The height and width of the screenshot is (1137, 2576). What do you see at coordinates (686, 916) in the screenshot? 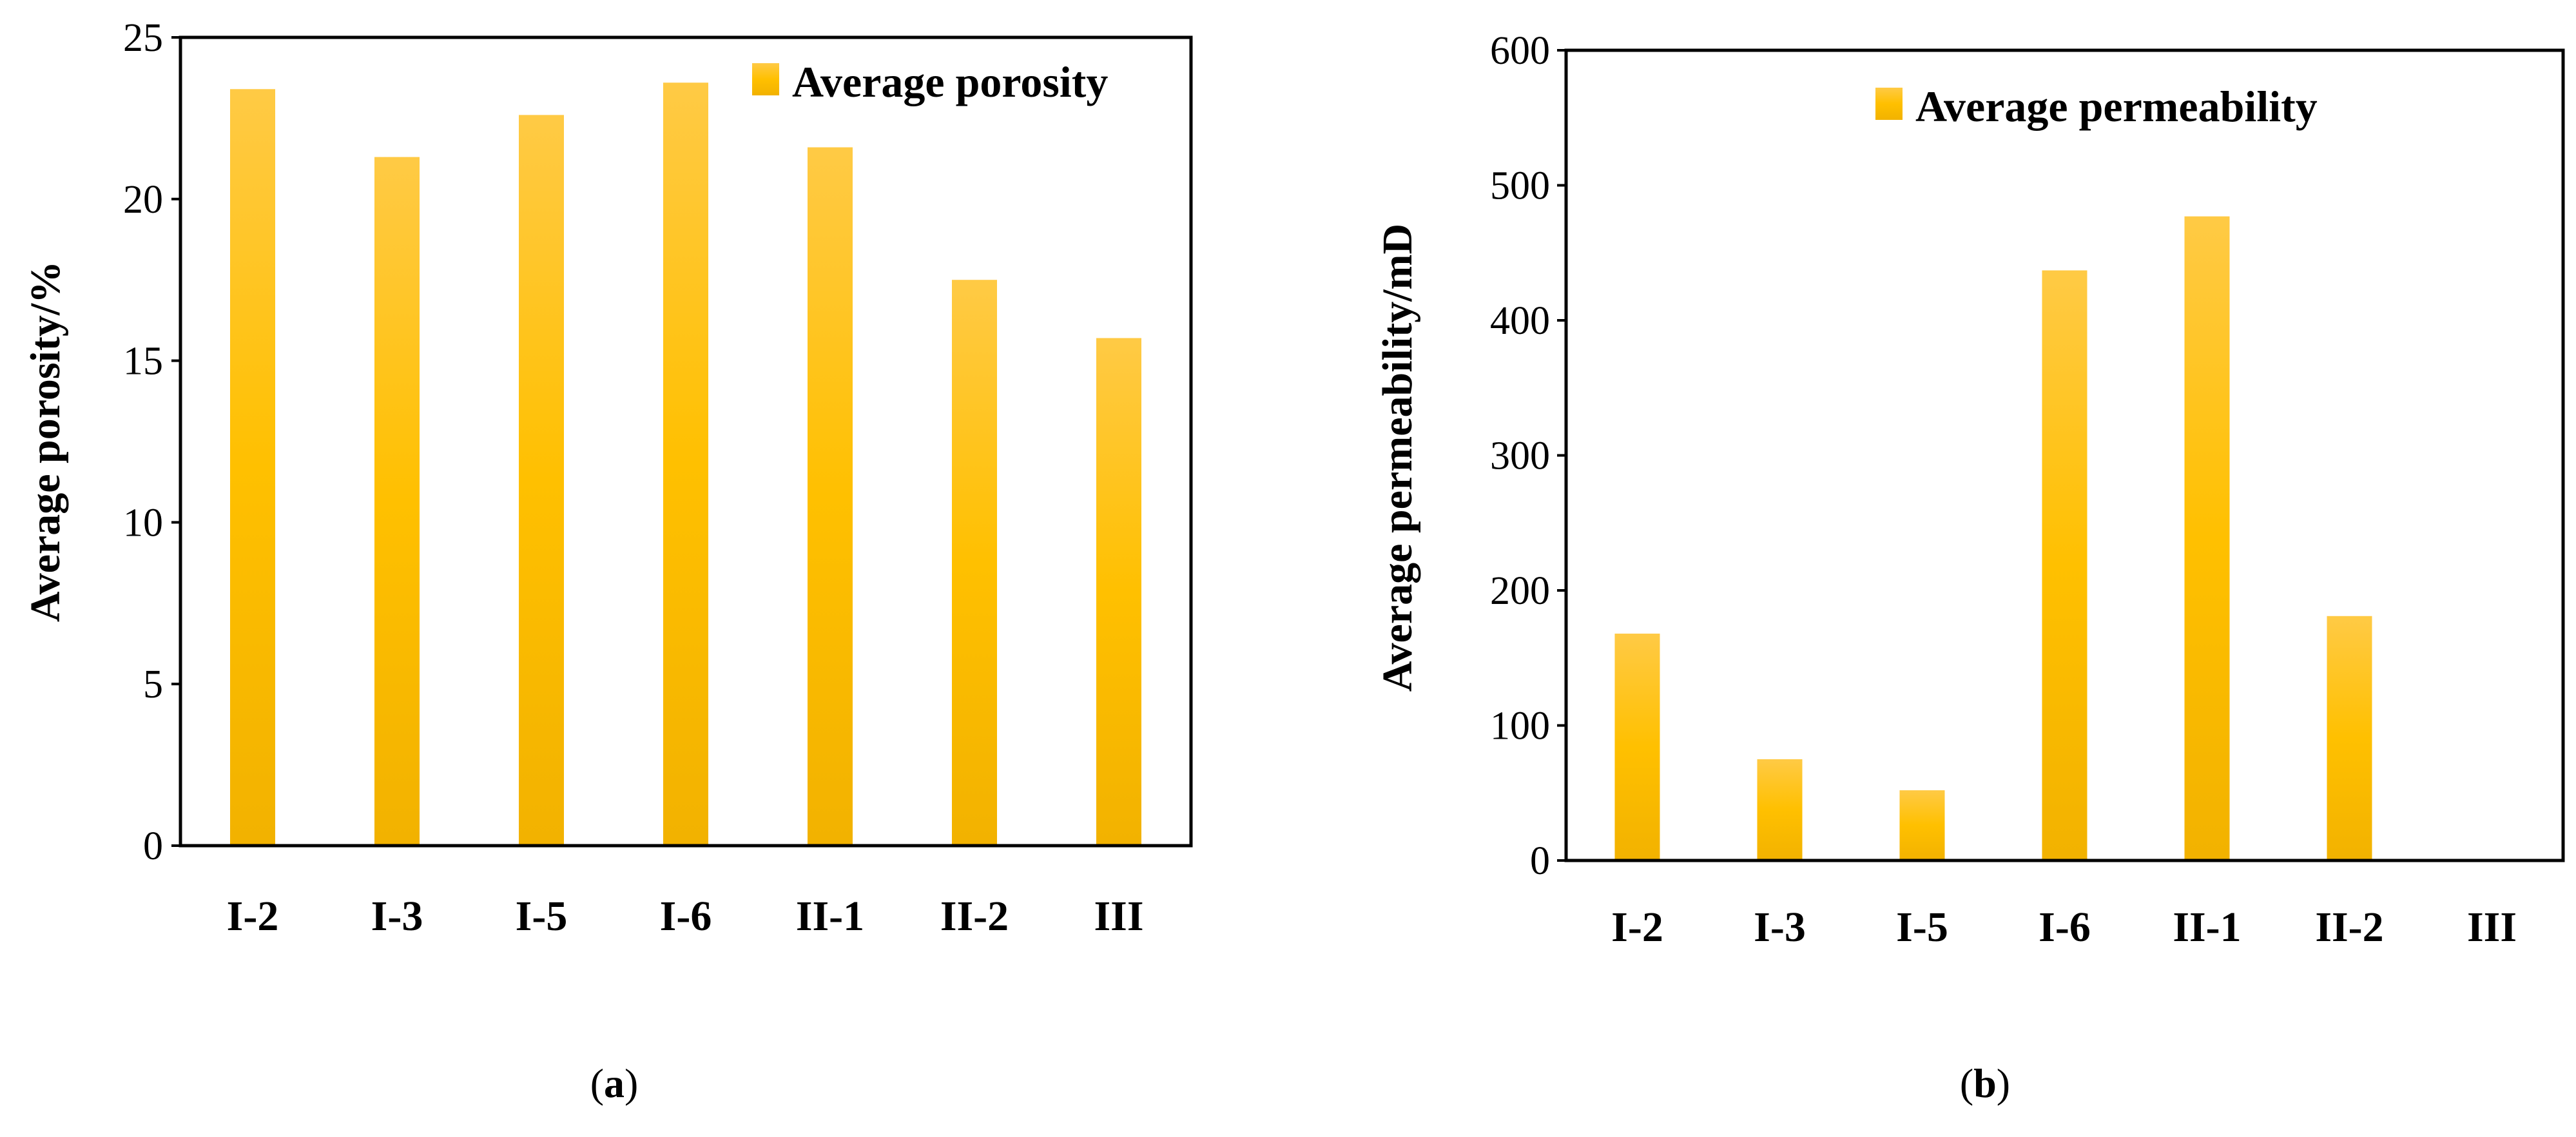
I see `x-category-label-a: I-6` at bounding box center [686, 916].